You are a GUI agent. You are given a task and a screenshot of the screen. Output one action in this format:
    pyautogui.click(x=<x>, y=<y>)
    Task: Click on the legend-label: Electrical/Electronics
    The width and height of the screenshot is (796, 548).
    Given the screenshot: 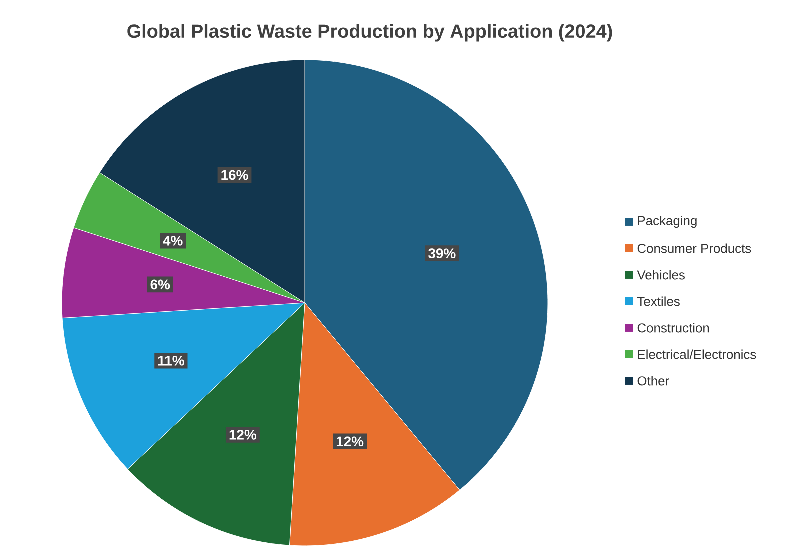 What is the action you would take?
    pyautogui.click(x=697, y=355)
    